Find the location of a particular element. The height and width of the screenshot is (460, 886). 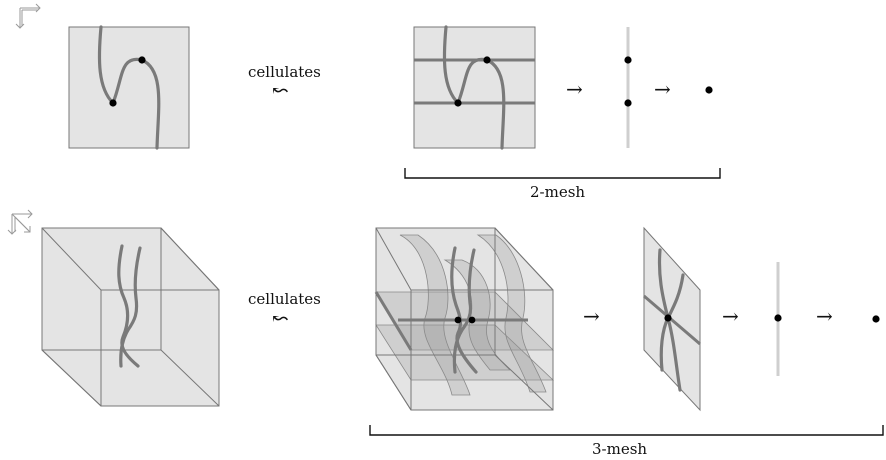

braid-strand-b is located at coordinates (130, 307).